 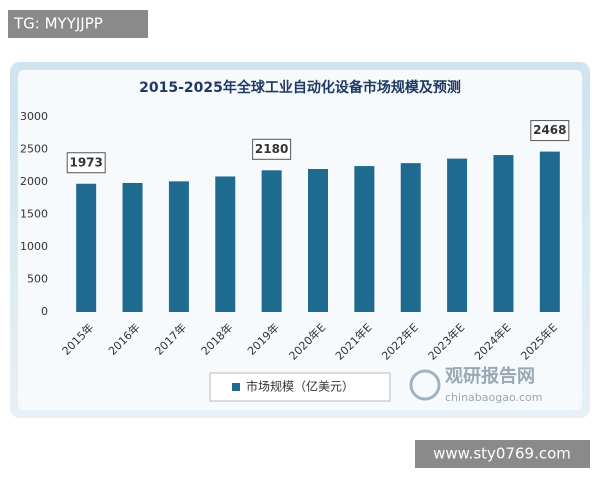 I want to click on logo-text: 观研报告网, so click(x=490, y=376).